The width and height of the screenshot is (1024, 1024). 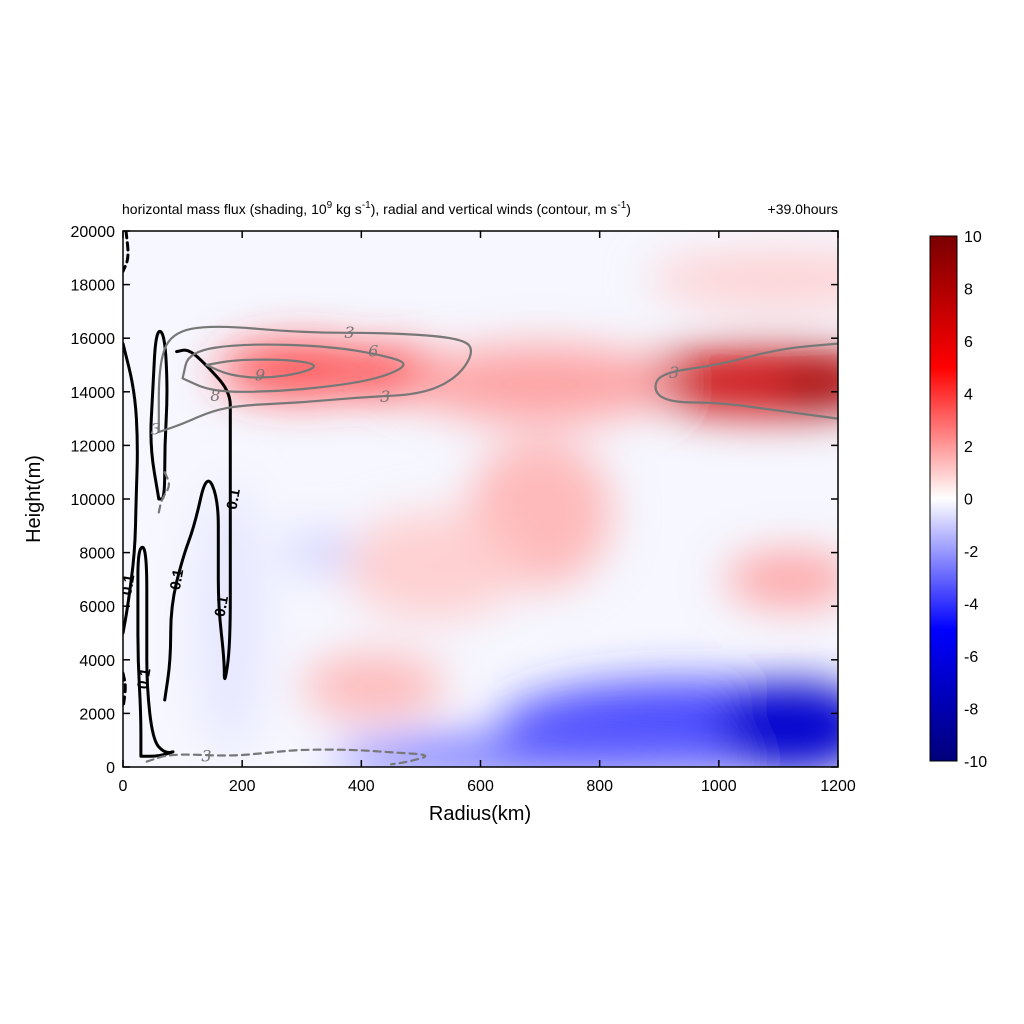 What do you see at coordinates (97, 714) in the screenshot?
I see `y-tick-label: 2000` at bounding box center [97, 714].